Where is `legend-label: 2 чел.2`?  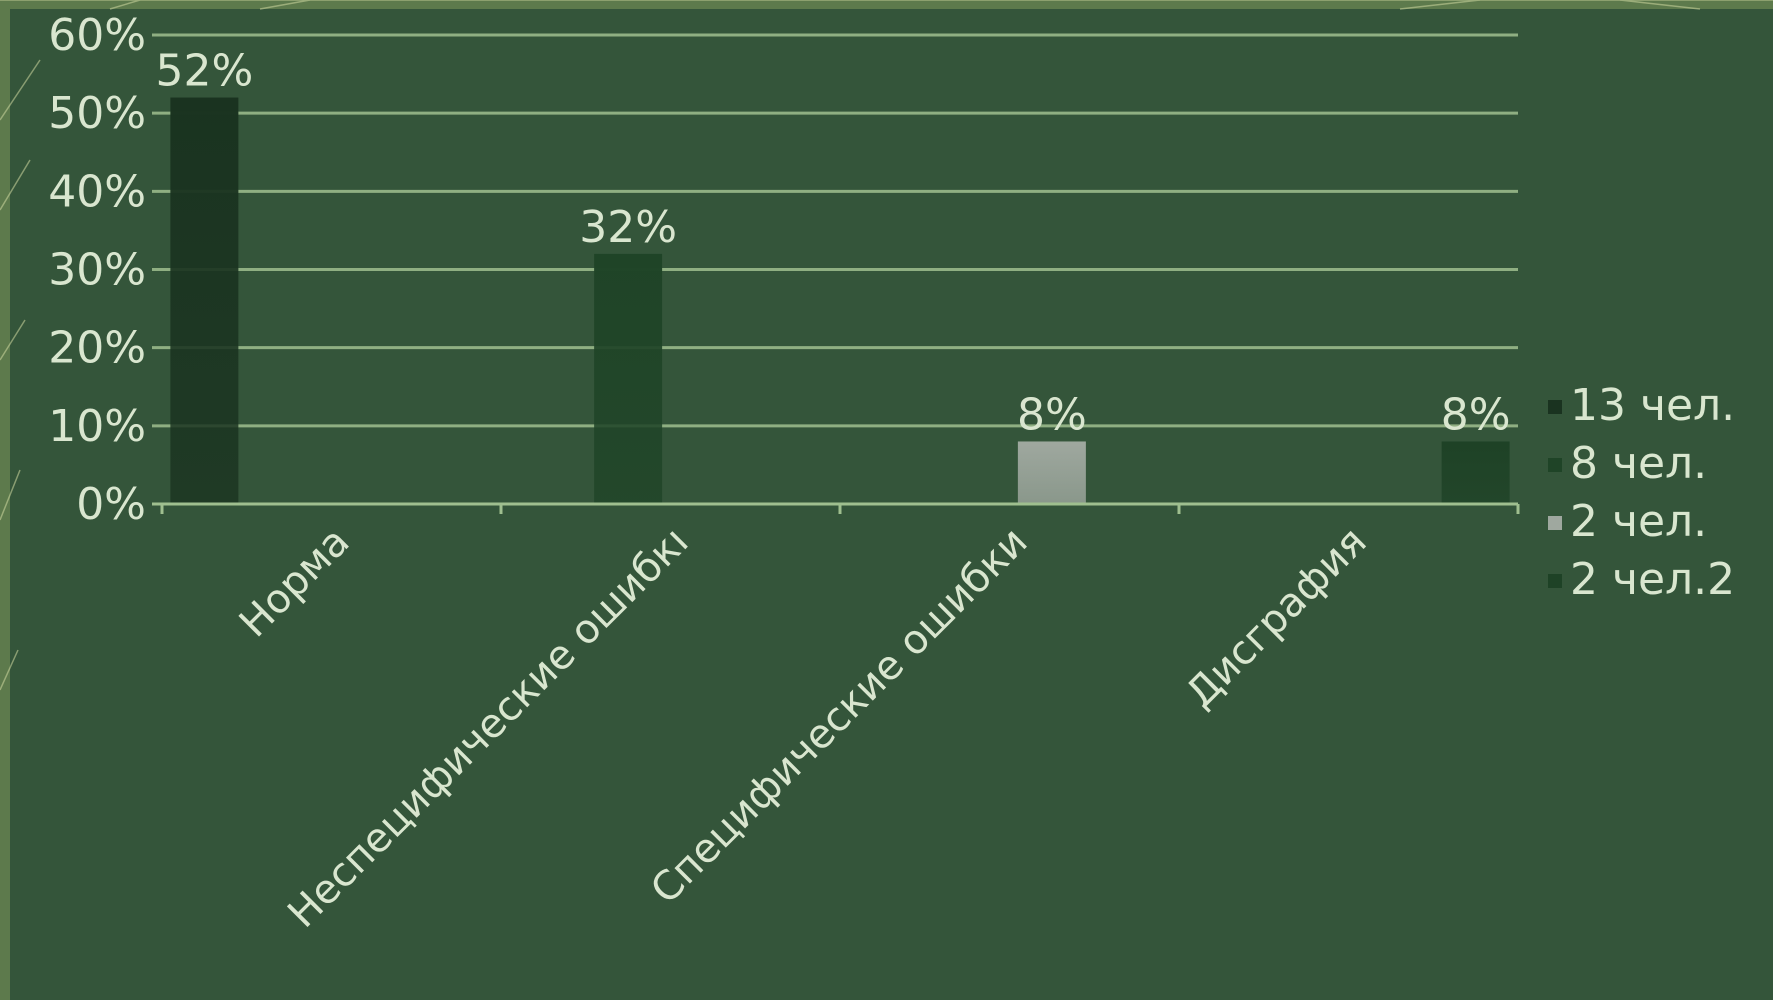 legend-label: 2 чел.2 is located at coordinates (1652, 579).